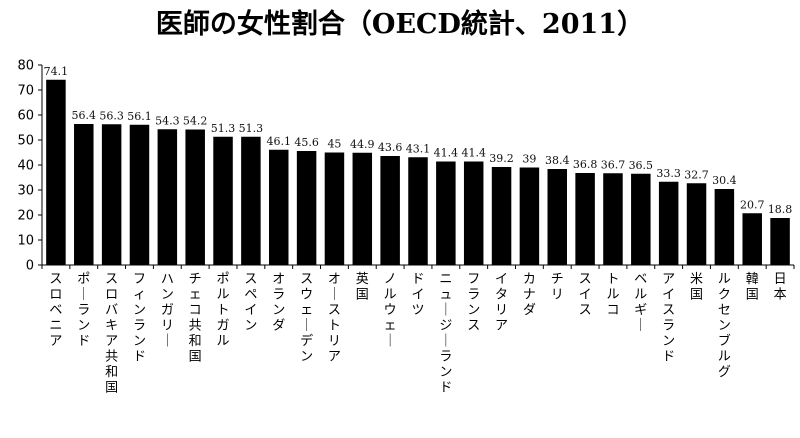  Describe the element at coordinates (780, 209) in the screenshot. I see `data-label: 18.8` at that location.